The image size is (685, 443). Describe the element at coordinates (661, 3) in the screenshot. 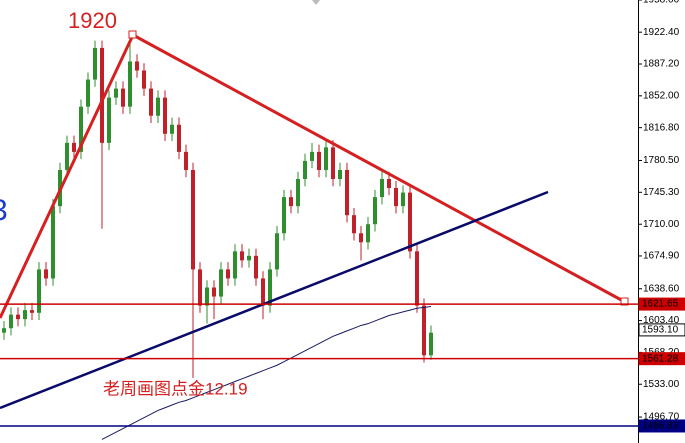

I see `y-tick-label: 1958.00` at that location.